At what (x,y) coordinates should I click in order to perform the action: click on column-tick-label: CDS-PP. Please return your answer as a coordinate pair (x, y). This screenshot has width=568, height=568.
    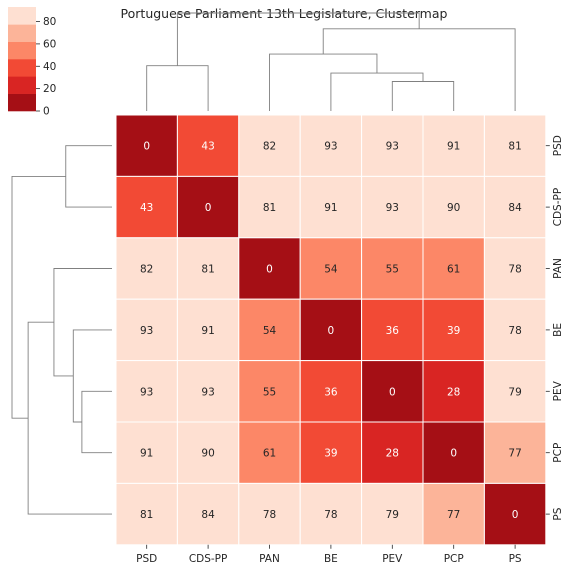
    Looking at the image, I should click on (208, 559).